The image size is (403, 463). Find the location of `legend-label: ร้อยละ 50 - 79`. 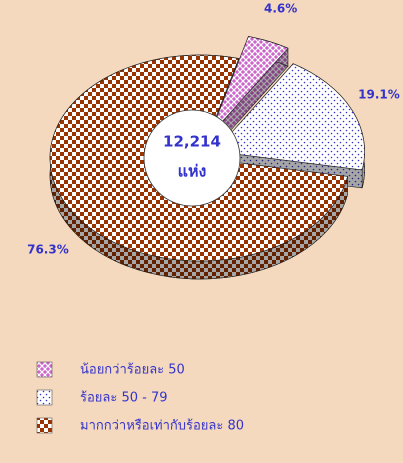

legend-label: ร้อยละ 50 - 79 is located at coordinates (124, 398).